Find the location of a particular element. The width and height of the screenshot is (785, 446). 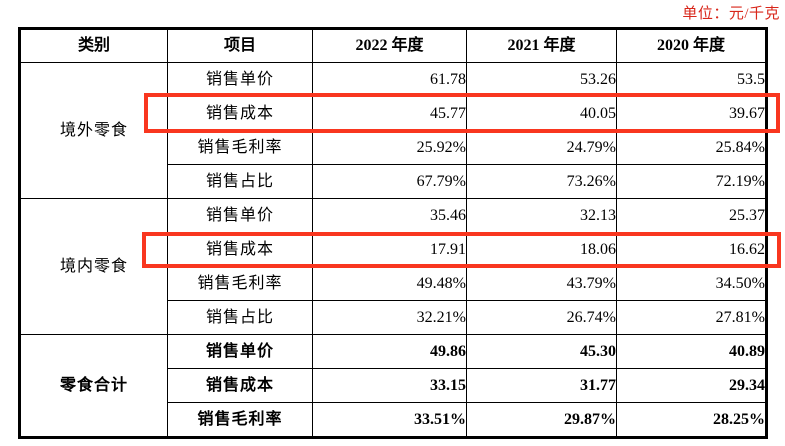

category-cell-overseas: 境外零食 is located at coordinates (93, 130).